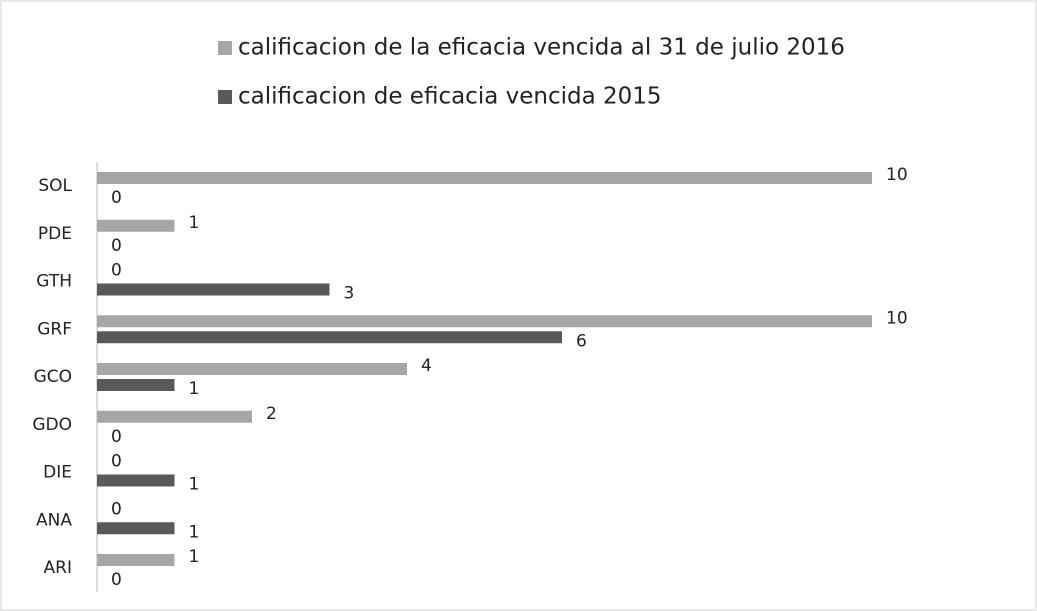 The width and height of the screenshot is (1037, 611). I want to click on y-tick-label: DIE, so click(57, 473).